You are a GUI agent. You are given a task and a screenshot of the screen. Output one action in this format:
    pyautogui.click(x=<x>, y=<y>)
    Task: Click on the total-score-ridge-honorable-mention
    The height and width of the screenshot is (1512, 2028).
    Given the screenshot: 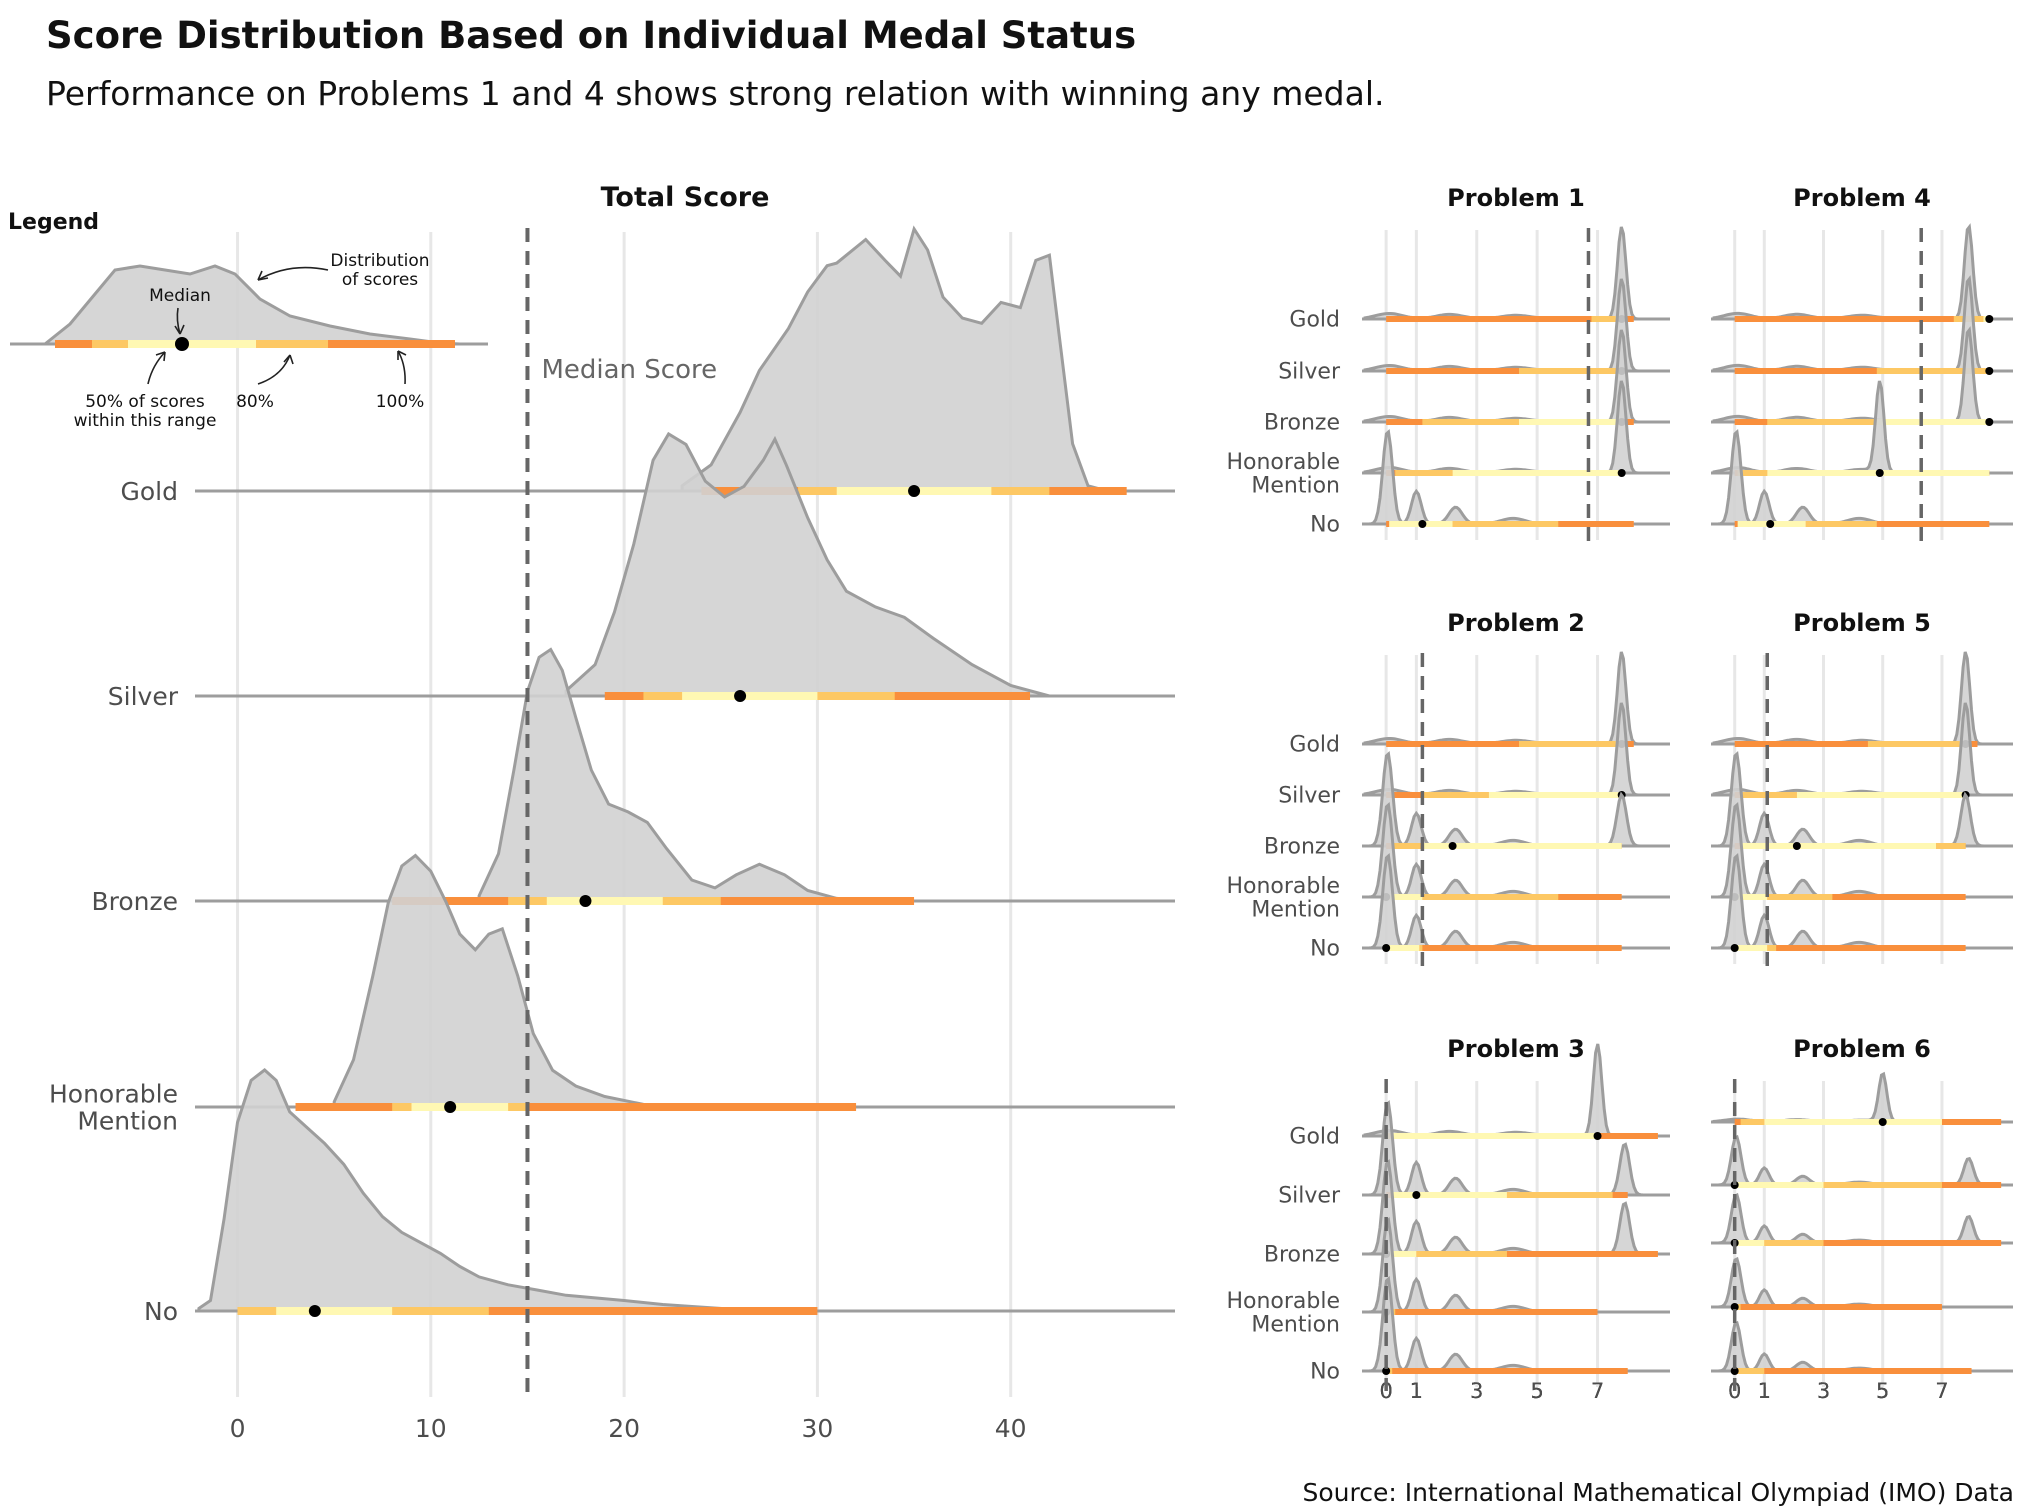 What is the action you would take?
    pyautogui.click(x=685, y=983)
    